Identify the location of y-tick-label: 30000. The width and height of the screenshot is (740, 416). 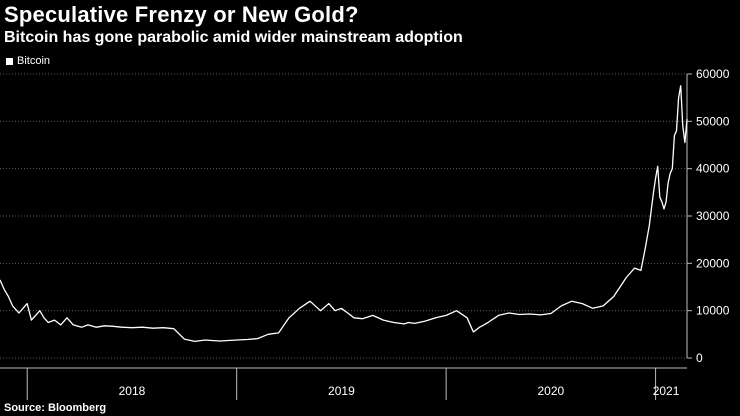
(713, 216).